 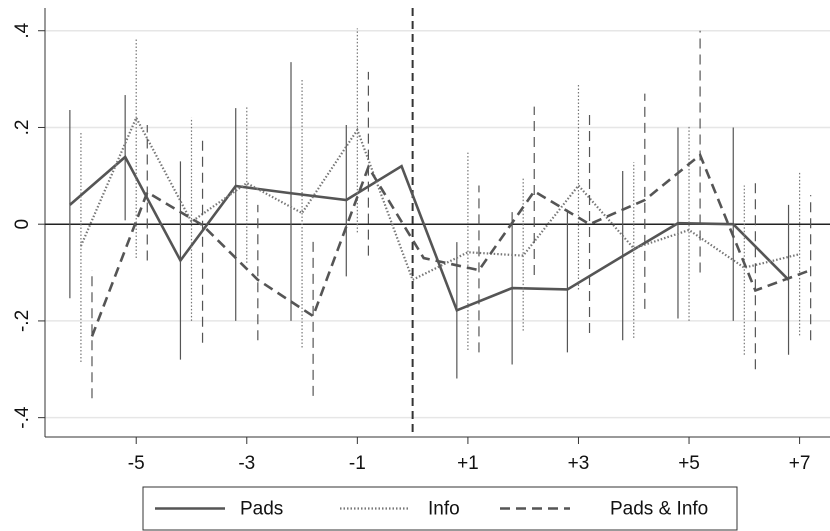 What do you see at coordinates (22, 417) in the screenshot?
I see `y-tick-label: -.4` at bounding box center [22, 417].